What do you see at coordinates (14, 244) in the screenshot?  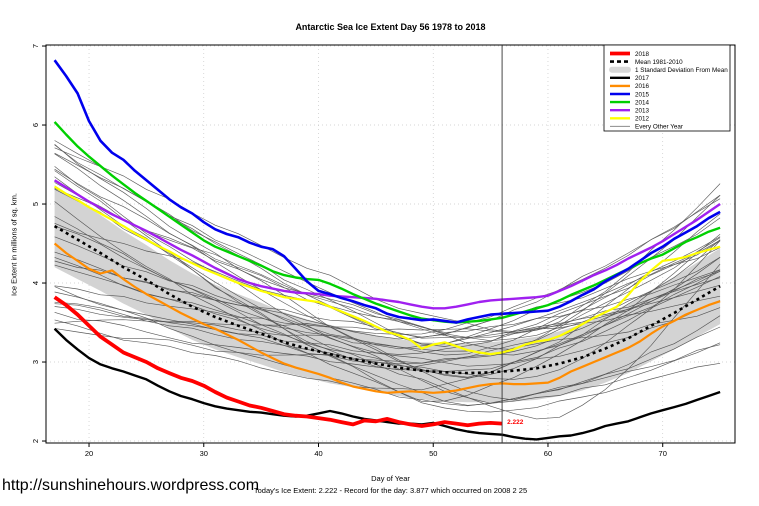 I see `y-axis-title: Ice Extent in millions of sq. km.` at bounding box center [14, 244].